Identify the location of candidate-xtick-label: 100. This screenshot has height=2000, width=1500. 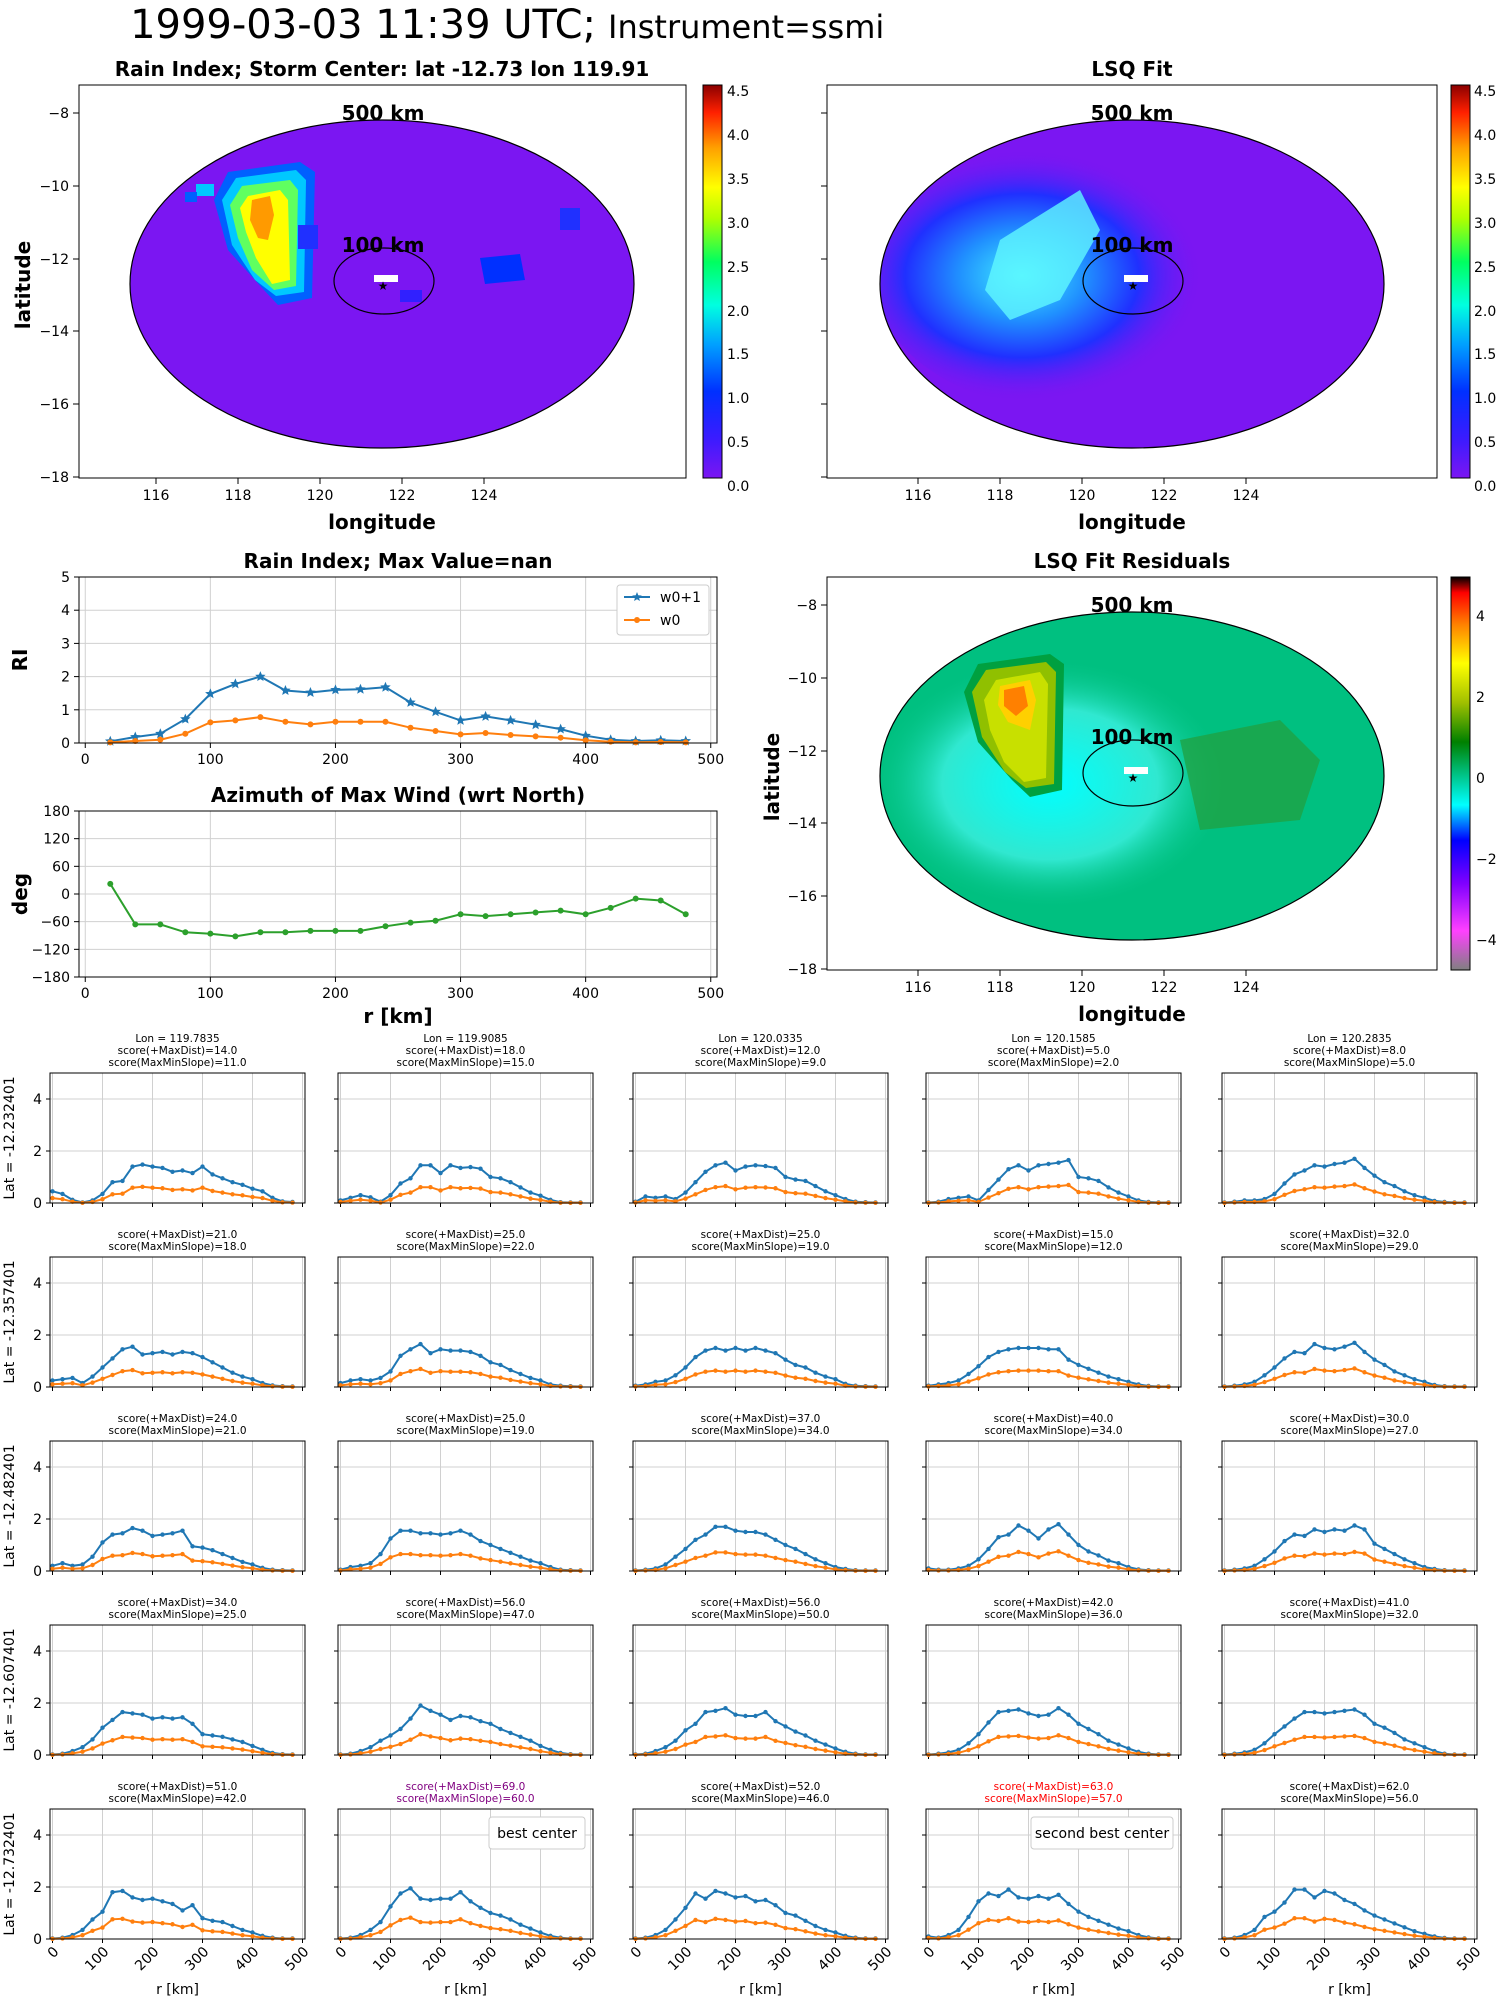
(680, 1959).